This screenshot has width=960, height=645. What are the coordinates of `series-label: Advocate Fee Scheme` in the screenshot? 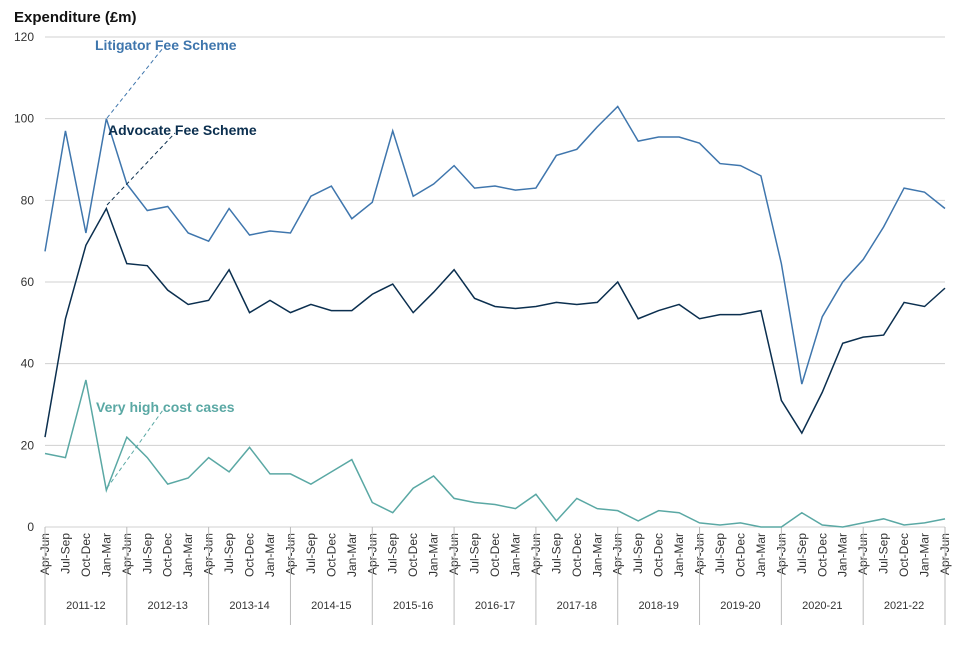 It's located at (182, 130).